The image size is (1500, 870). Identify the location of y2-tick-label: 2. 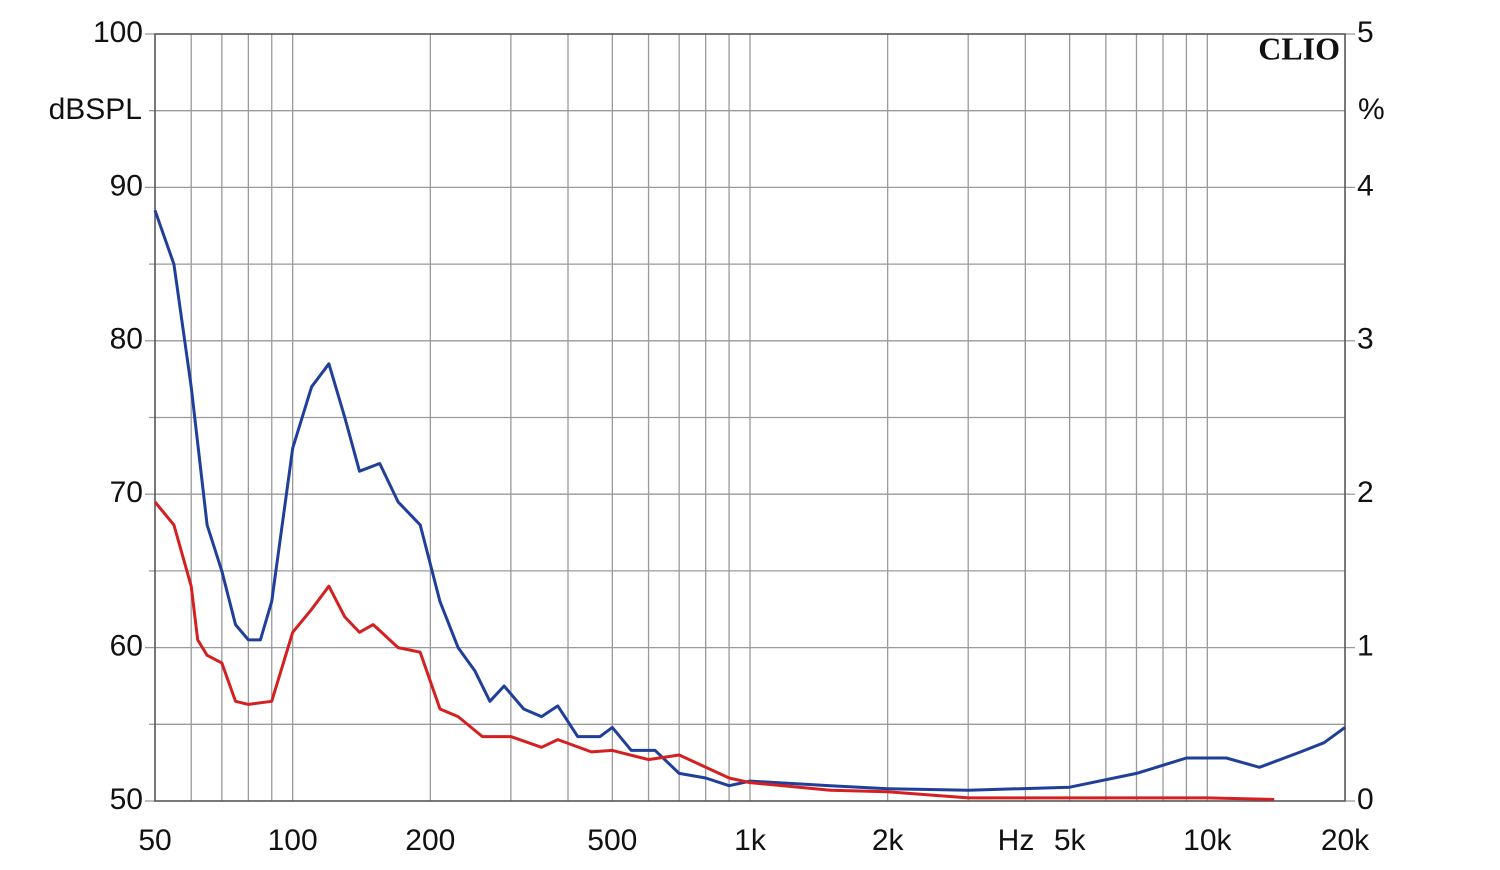
(1365, 492).